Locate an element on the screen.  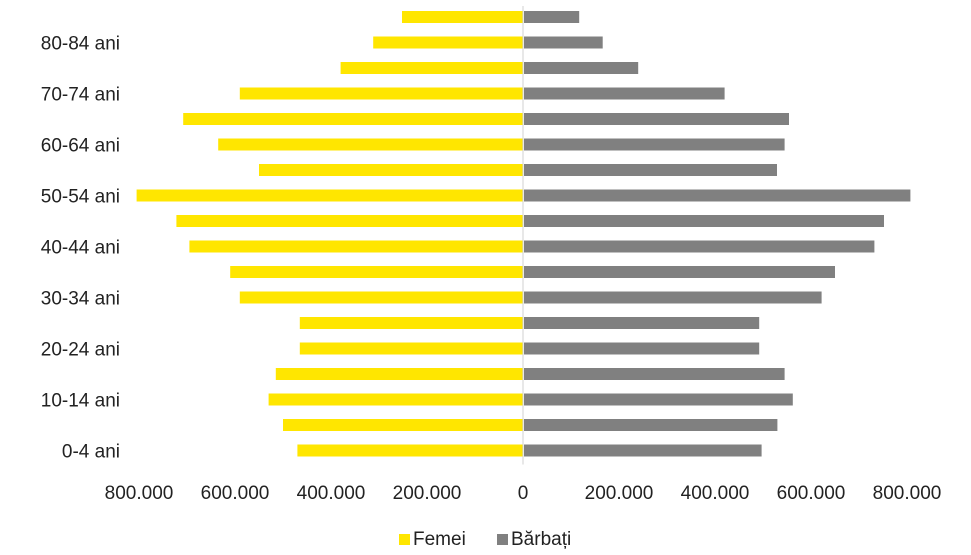
y-tick-label: 50-54 ani is located at coordinates (80, 197).